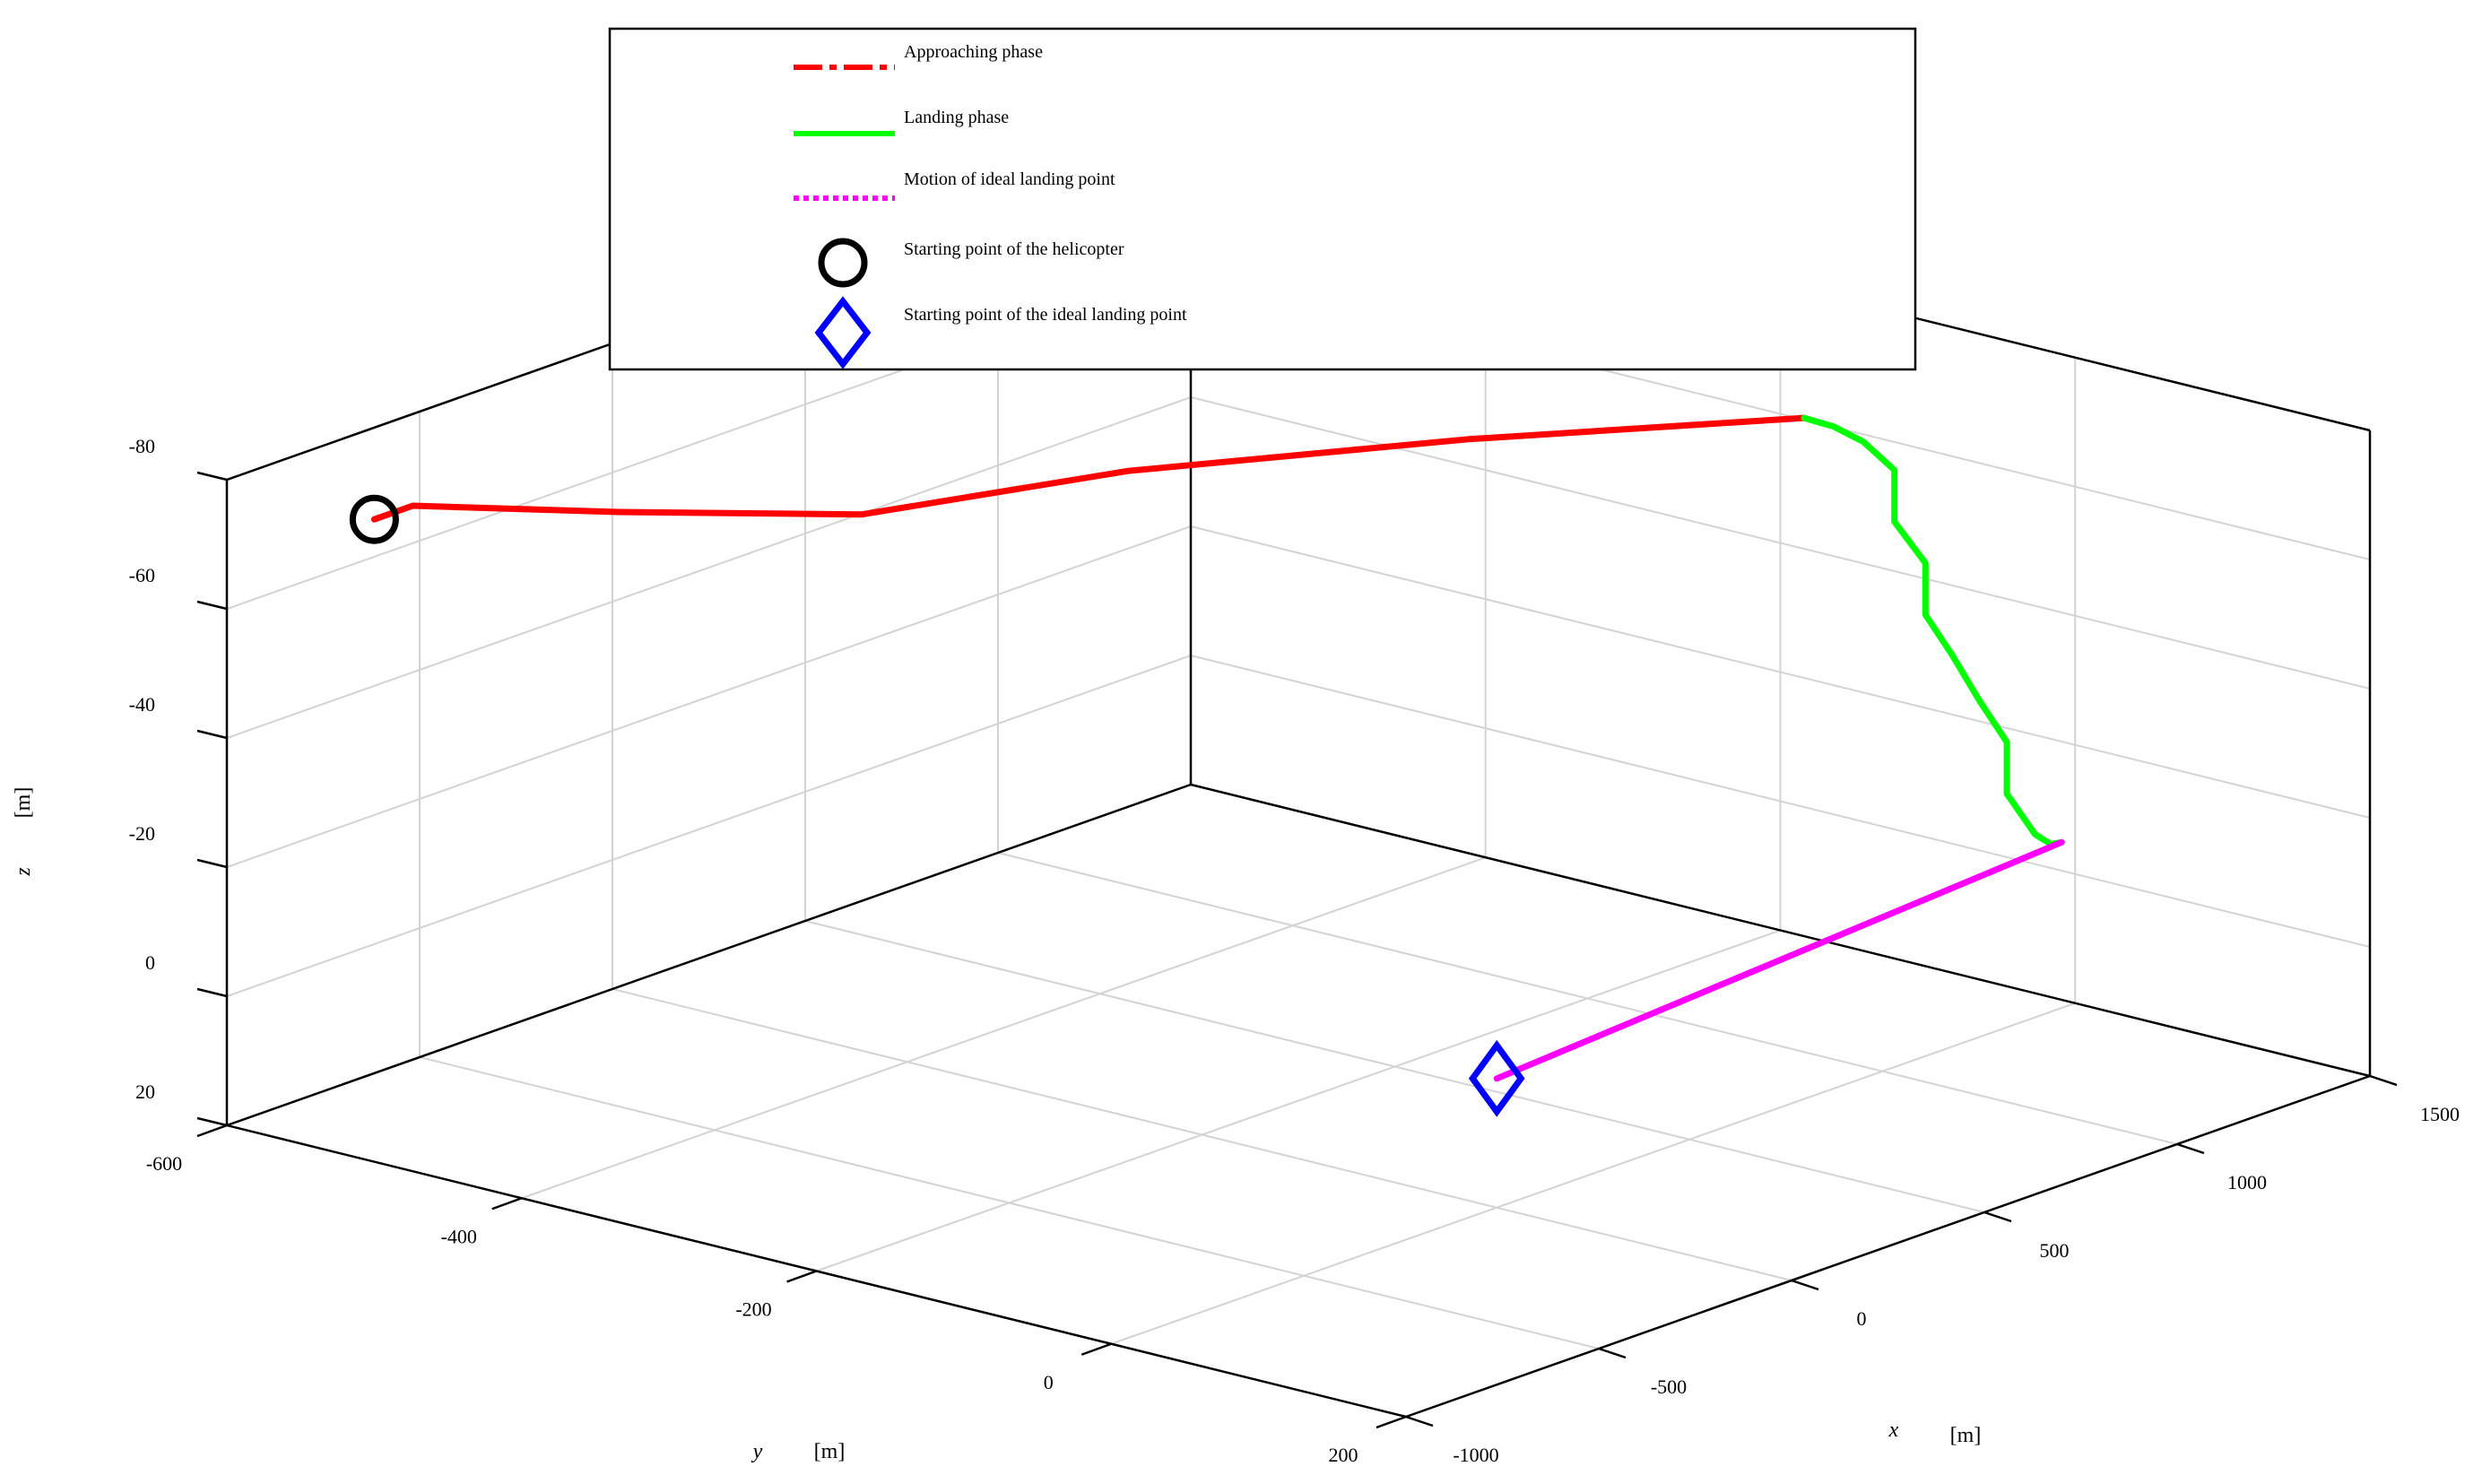  I want to click on y-tick-label: 200, so click(1344, 1455).